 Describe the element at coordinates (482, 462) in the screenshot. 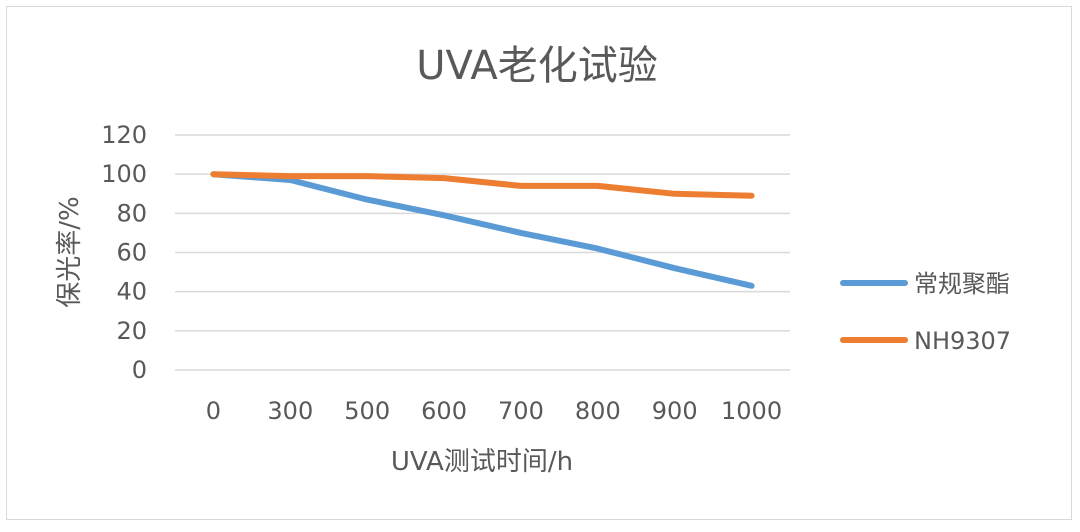

I see `x-axis-label: UVA测试时间/h` at that location.